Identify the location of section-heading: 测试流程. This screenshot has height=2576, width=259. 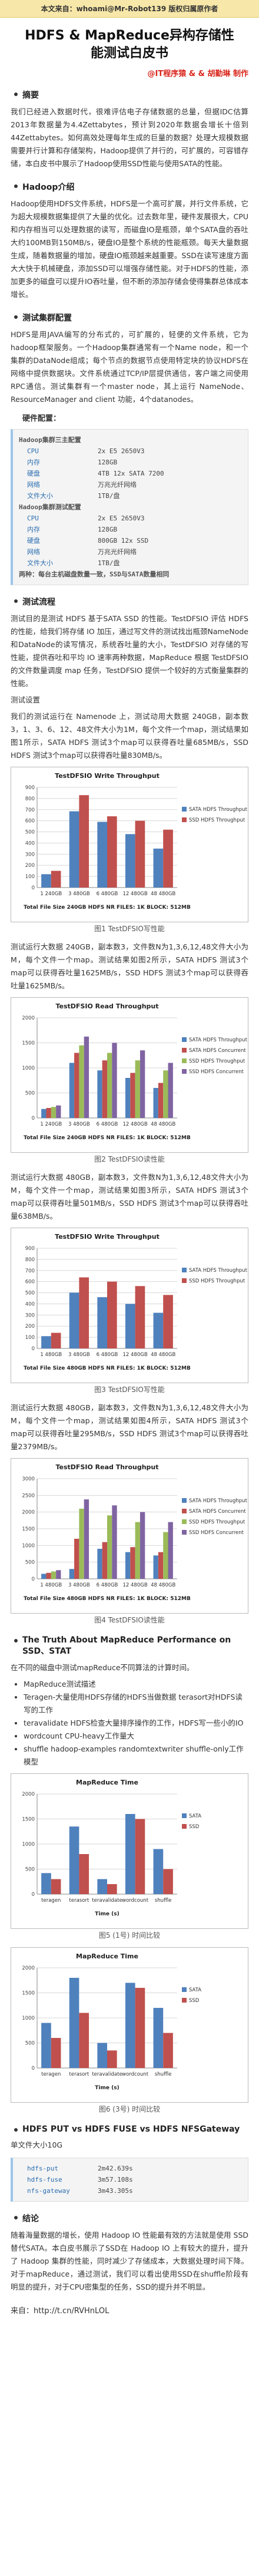
(131, 602).